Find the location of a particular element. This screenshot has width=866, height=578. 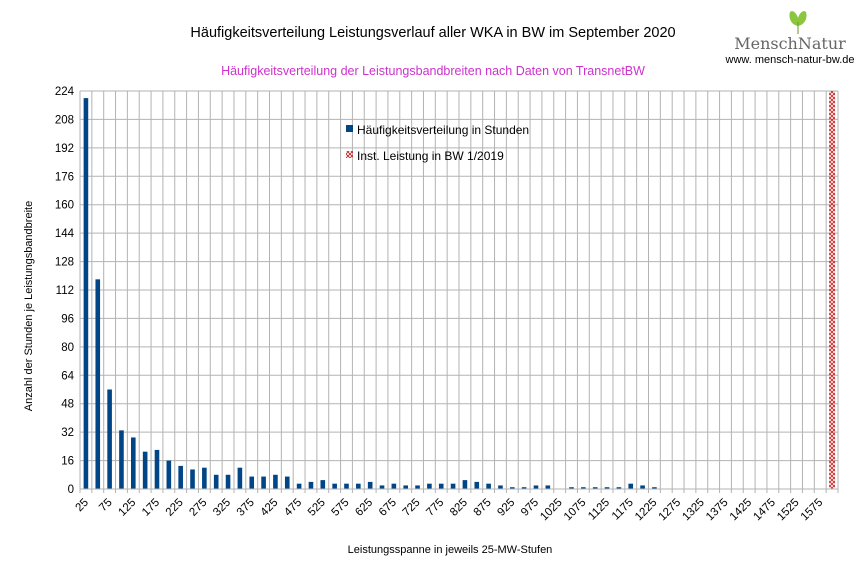

x-axis-title: Leistungsspanne in jeweils 25-MW-Stufen is located at coordinates (450, 550).